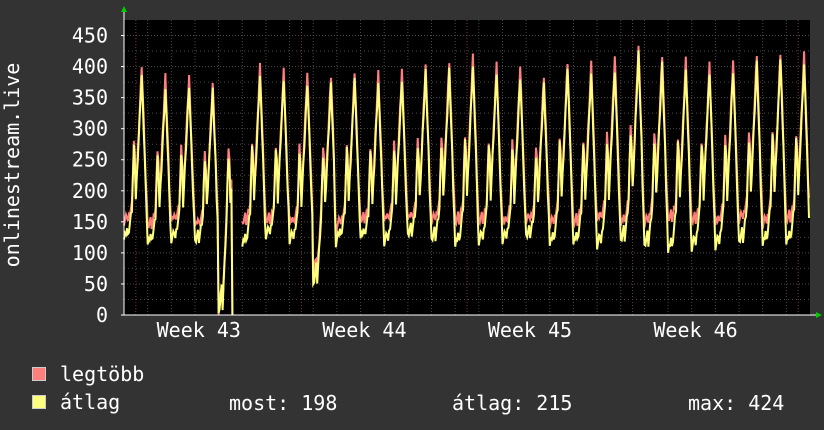 The height and width of the screenshot is (430, 824). I want to click on x-axis-arrow, so click(819, 315).